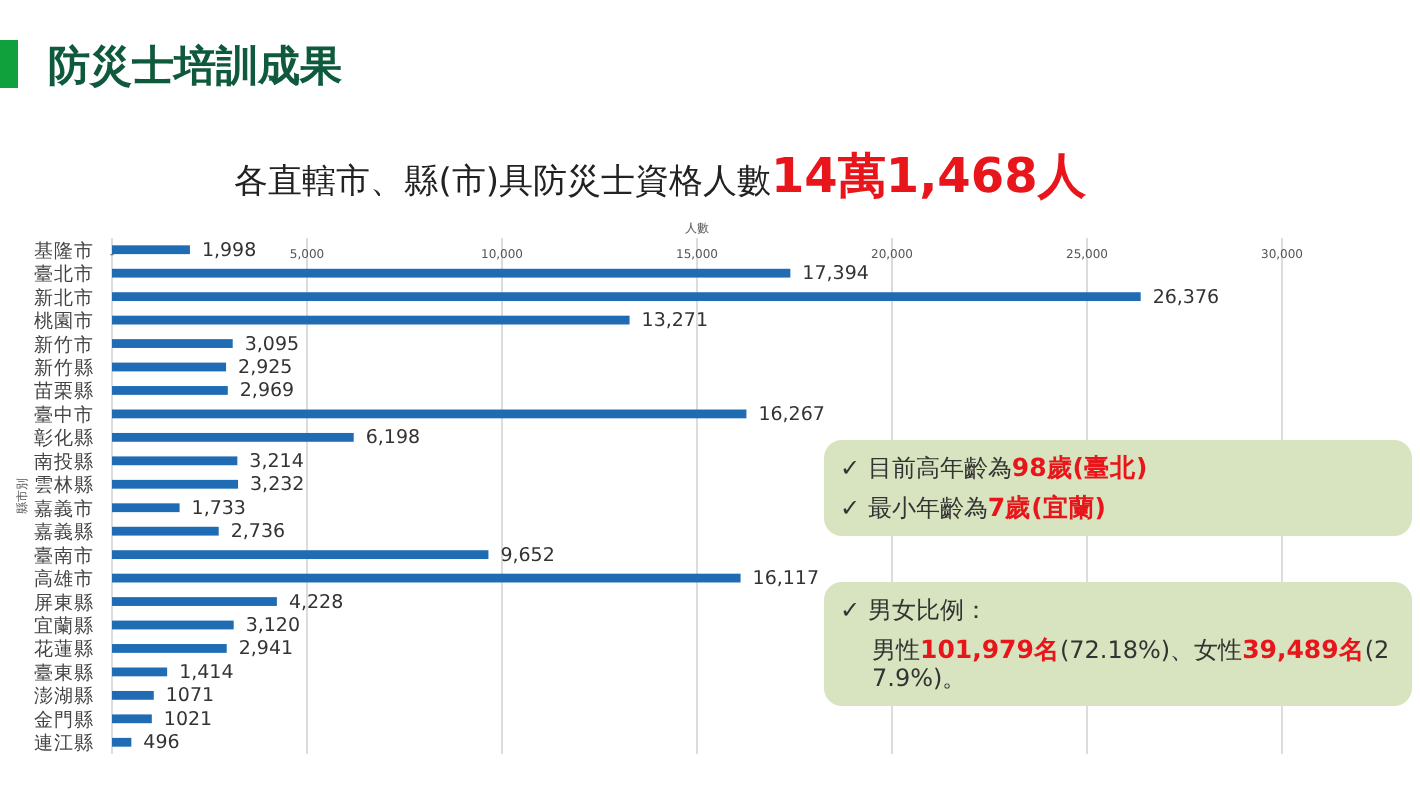 Image resolution: width=1420 pixels, height=798 pixels. I want to click on y-tick-label: 宜蘭縣, so click(64, 626).